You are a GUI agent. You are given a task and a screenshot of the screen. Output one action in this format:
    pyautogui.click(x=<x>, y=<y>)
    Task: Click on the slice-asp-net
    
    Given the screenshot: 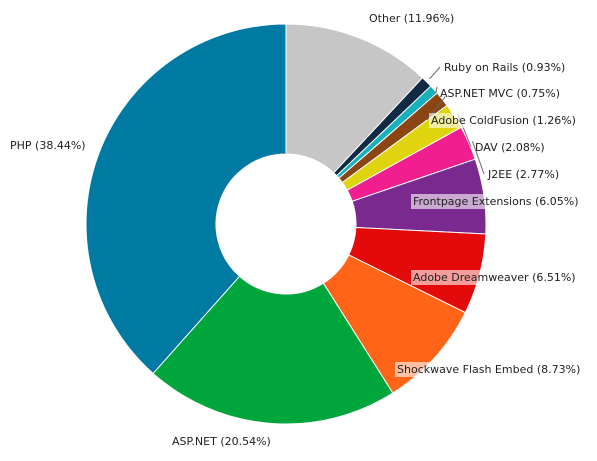 What is the action you would take?
    pyautogui.click(x=273, y=350)
    